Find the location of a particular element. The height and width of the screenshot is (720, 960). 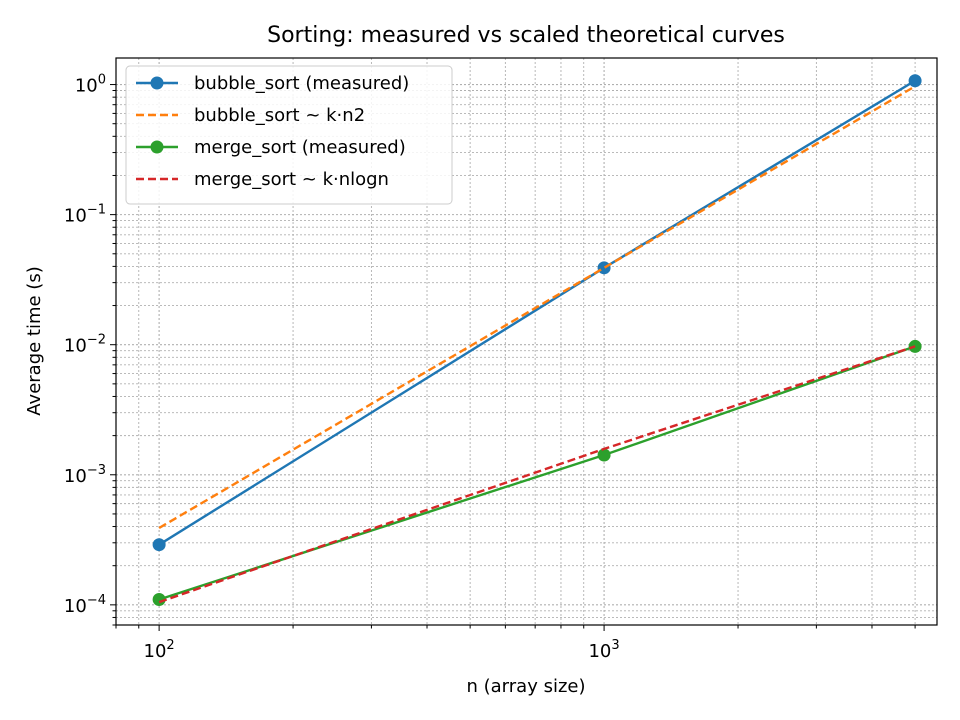

legend-label: merge_sort ~ k·nlogn is located at coordinates (291, 179).